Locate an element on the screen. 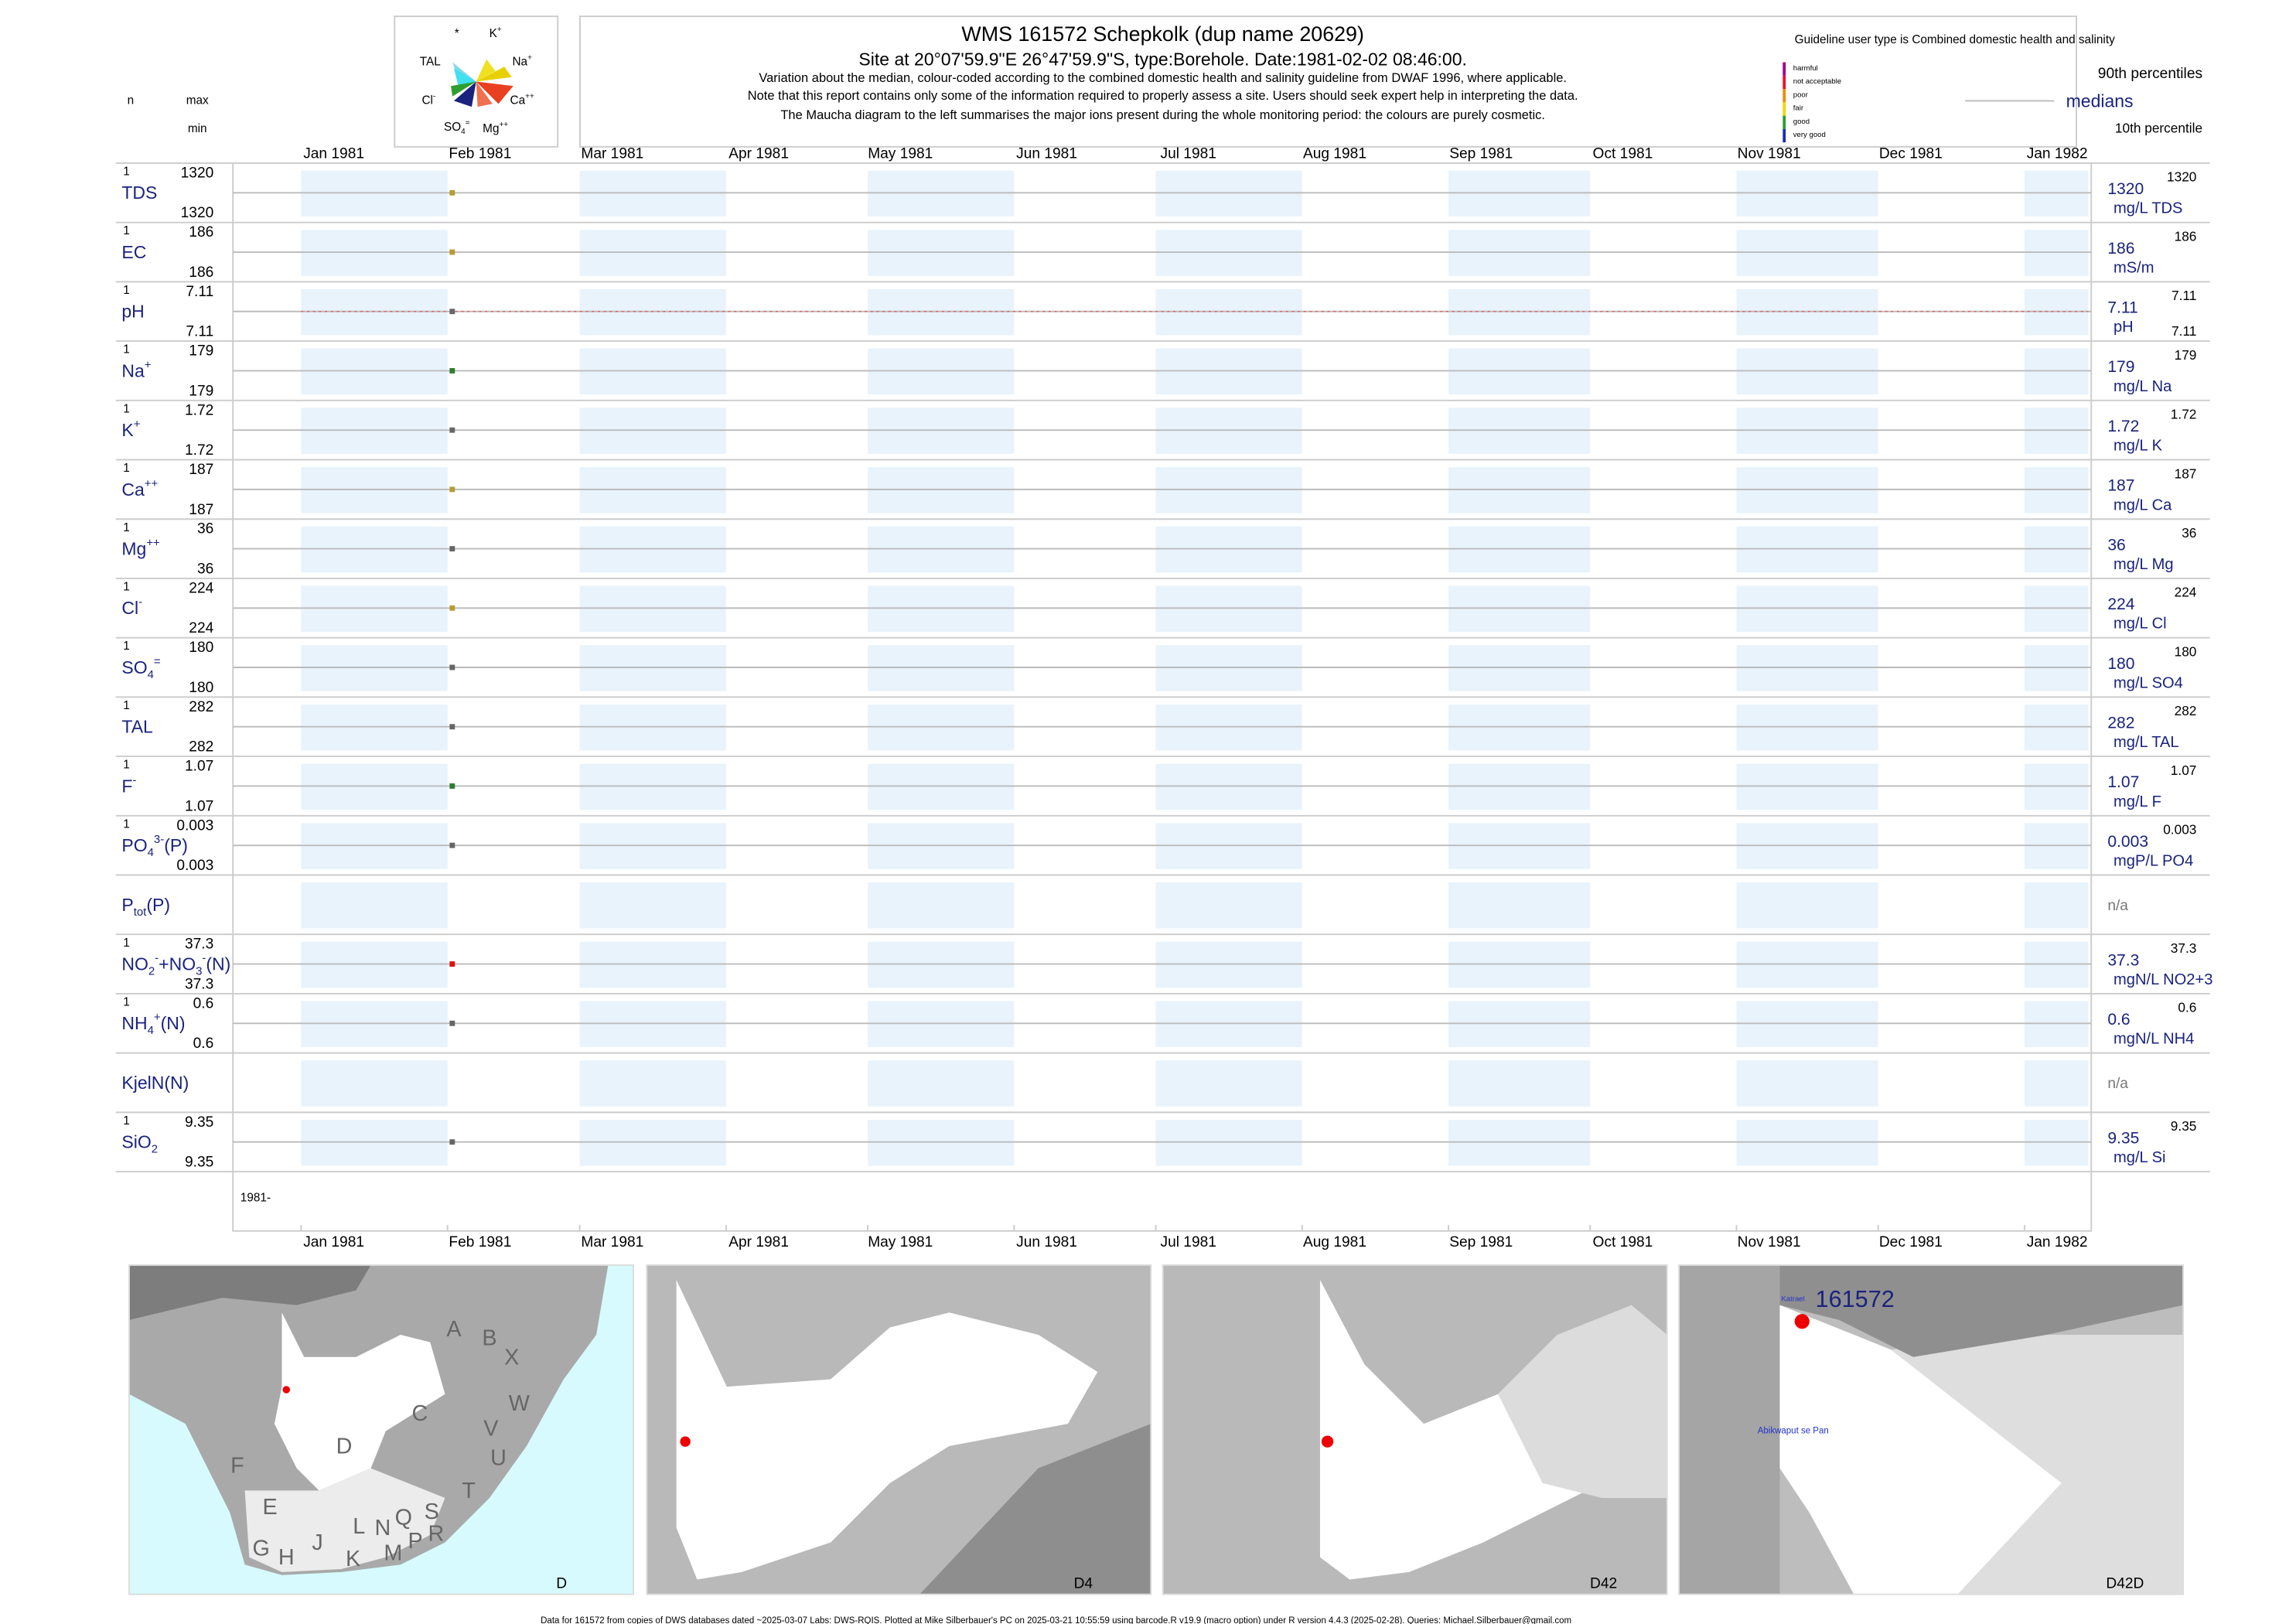 The width and height of the screenshot is (2296, 1624). parameter-label: Cl- is located at coordinates (131, 607).